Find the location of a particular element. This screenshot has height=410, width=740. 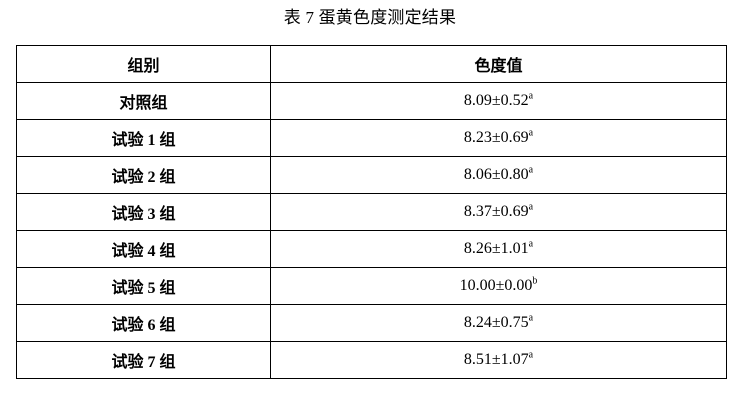

value-text: 8.24±0.75 is located at coordinates (496, 322).